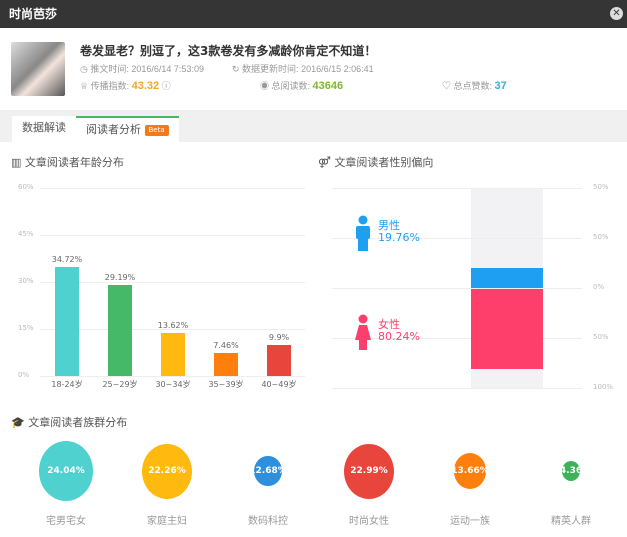  What do you see at coordinates (167, 471) in the screenshot?
I see `group-bubble: 22.26%` at bounding box center [167, 471].